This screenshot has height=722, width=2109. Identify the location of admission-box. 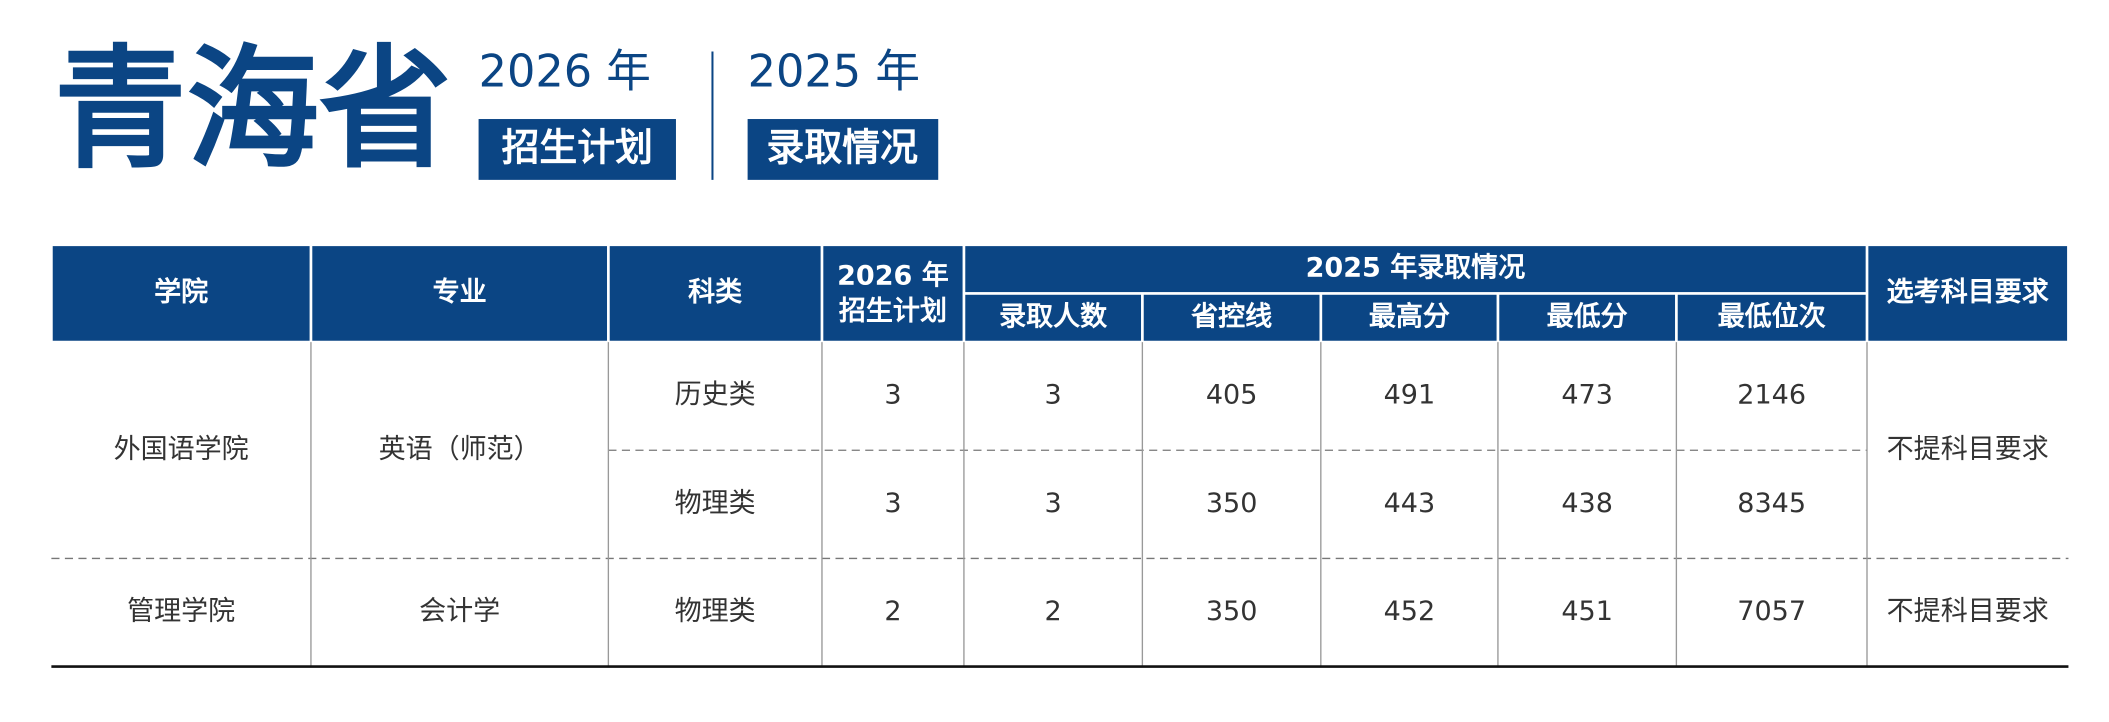
(843, 149).